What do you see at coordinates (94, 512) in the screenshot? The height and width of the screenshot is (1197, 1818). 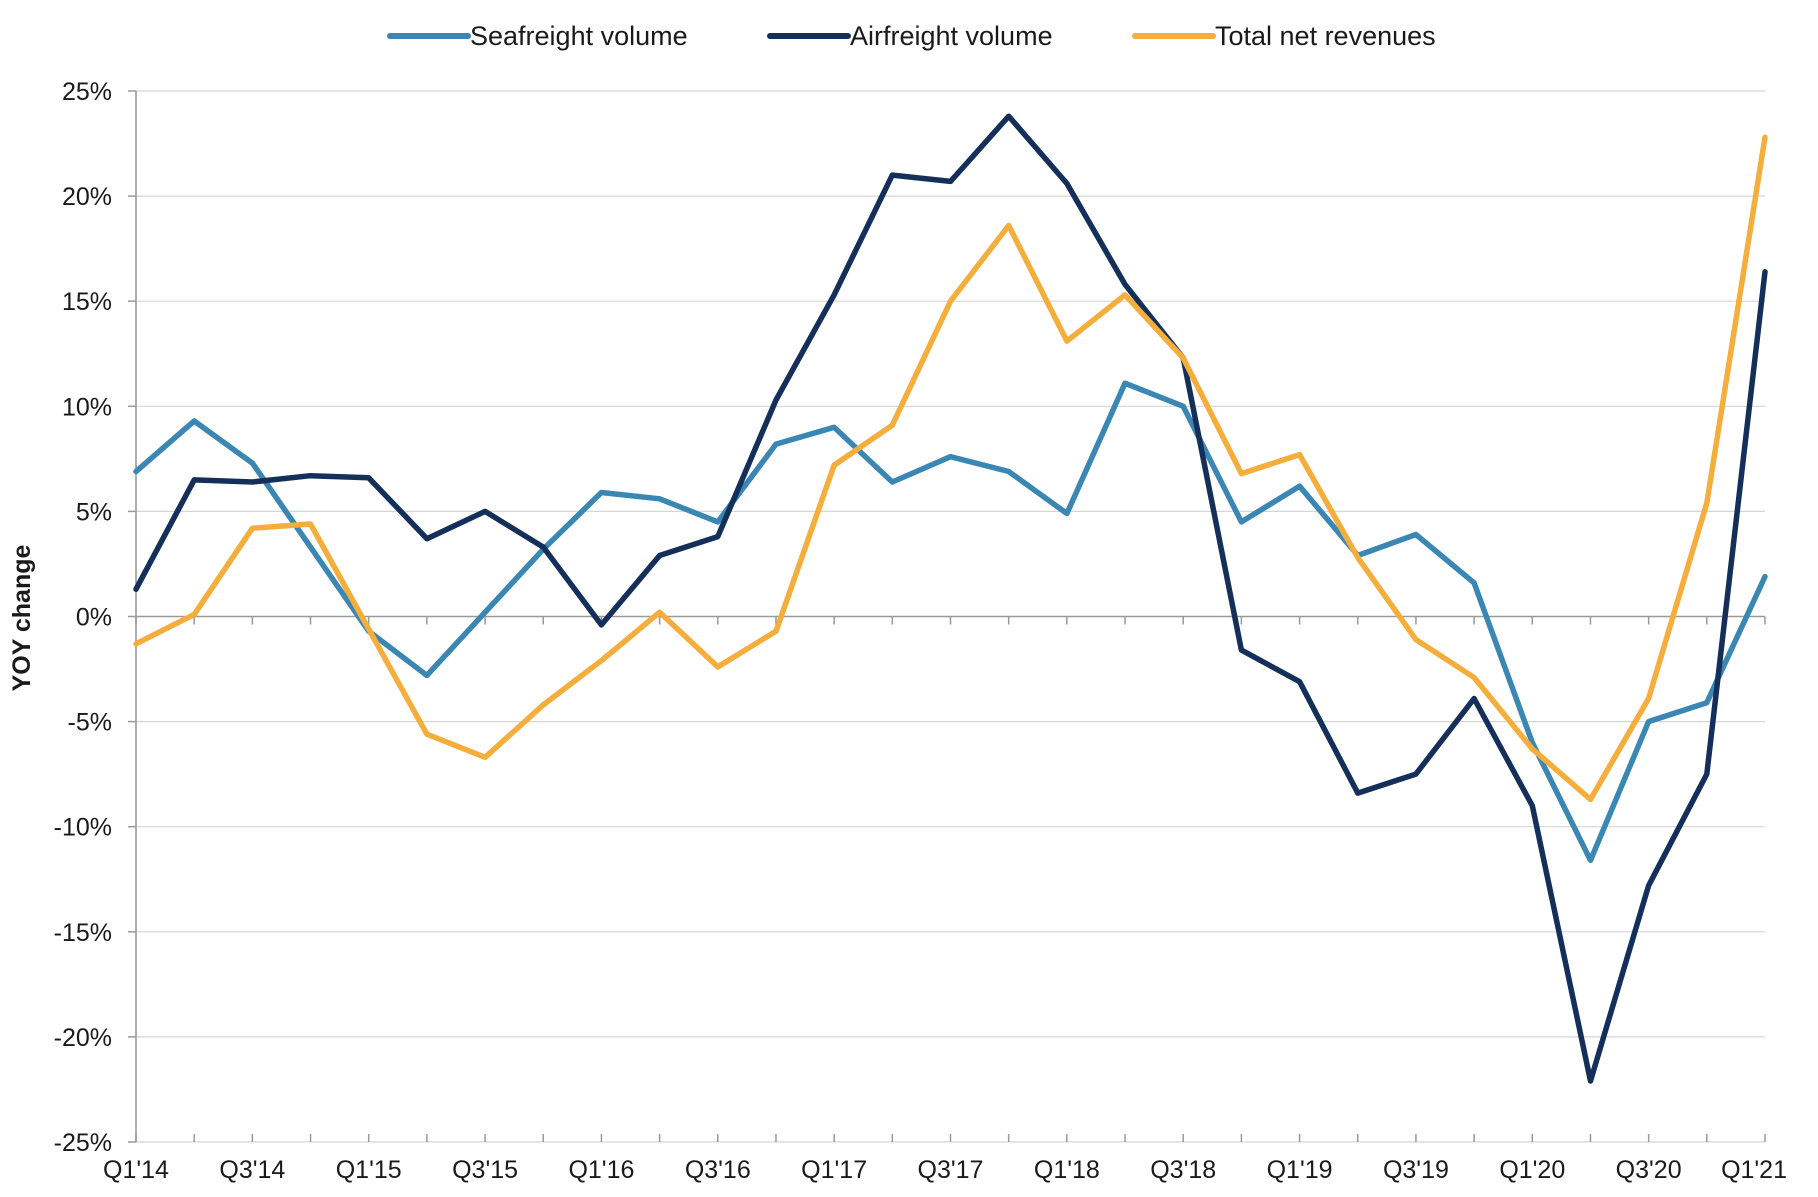 I see `y-tick-label: 5%` at bounding box center [94, 512].